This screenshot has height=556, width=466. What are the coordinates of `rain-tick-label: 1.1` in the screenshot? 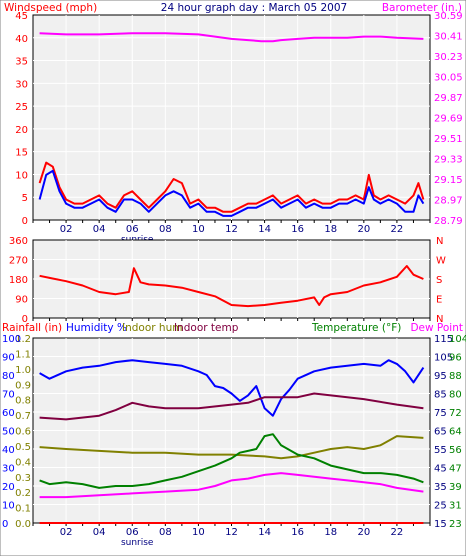 It's located at (23, 354).